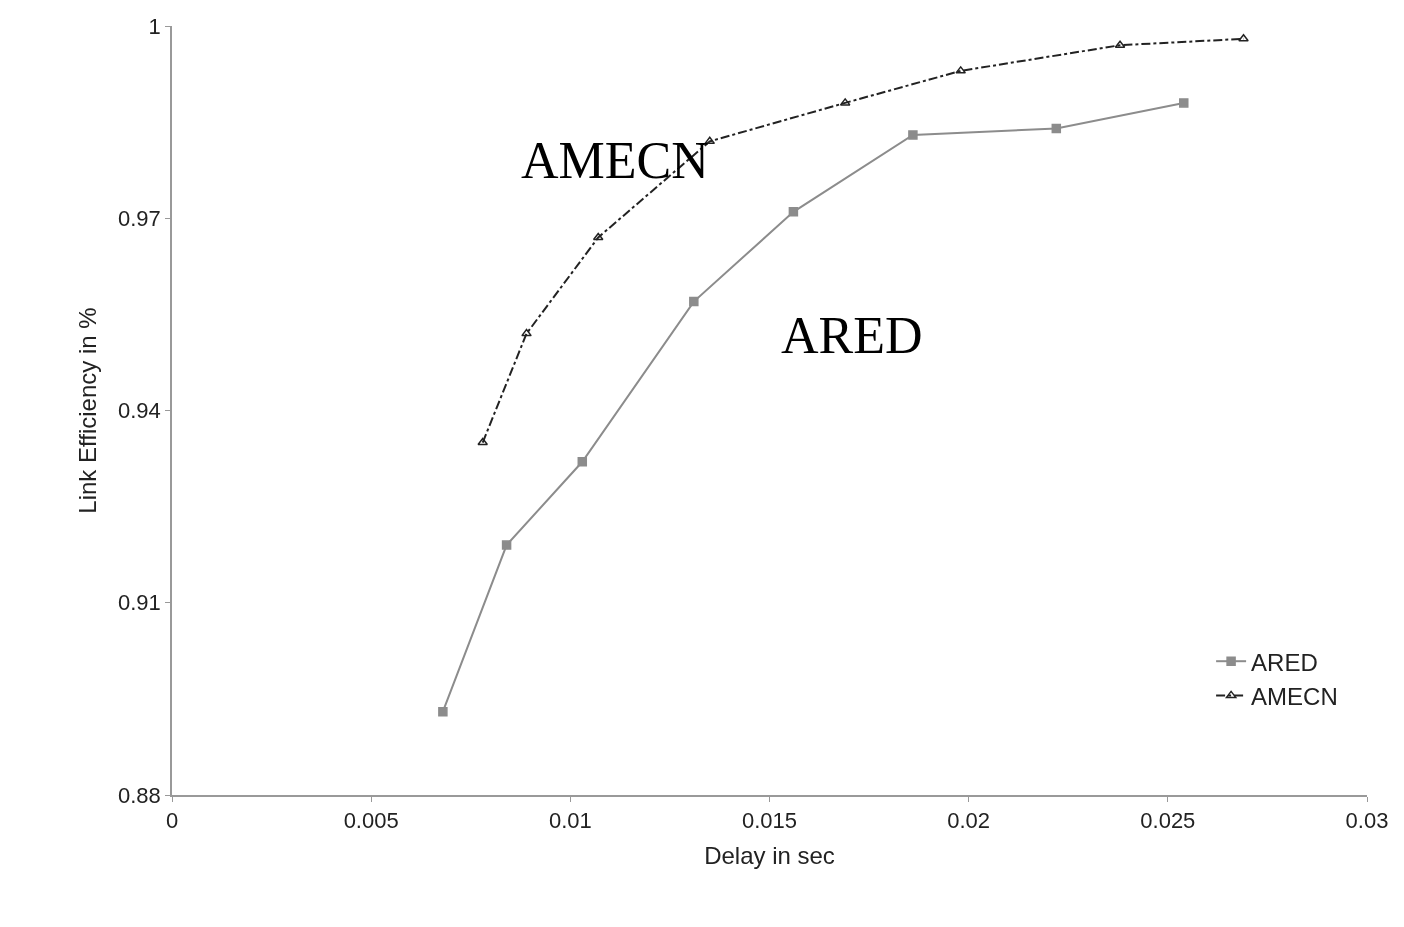 This screenshot has width=1404, height=927. Describe the element at coordinates (371, 821) in the screenshot. I see `x-tick-label: 0.005` at that location.